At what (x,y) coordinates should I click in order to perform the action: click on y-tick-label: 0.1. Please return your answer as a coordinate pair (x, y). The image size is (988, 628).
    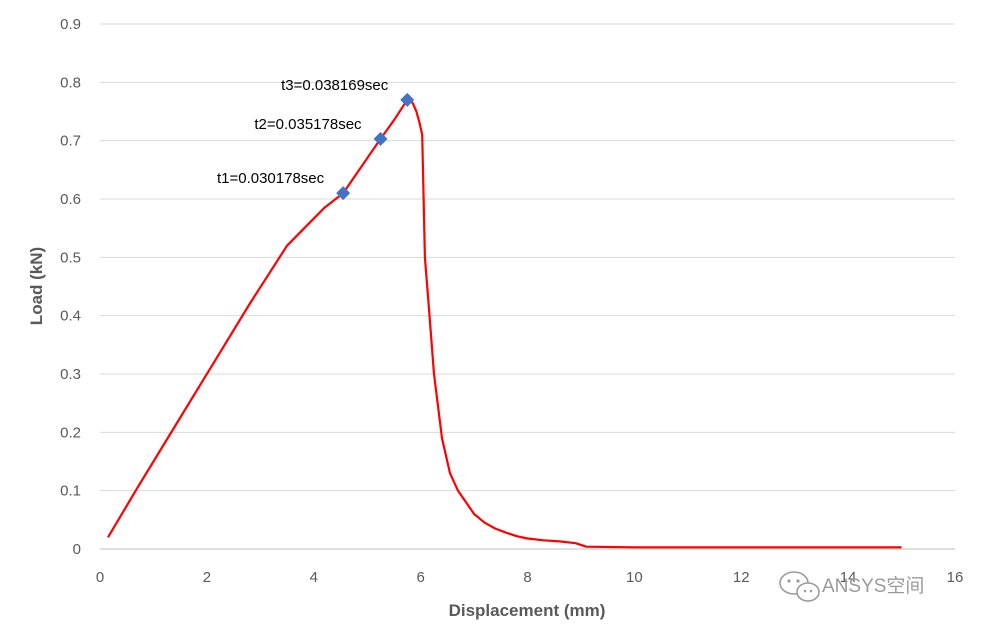
    Looking at the image, I should click on (70, 491).